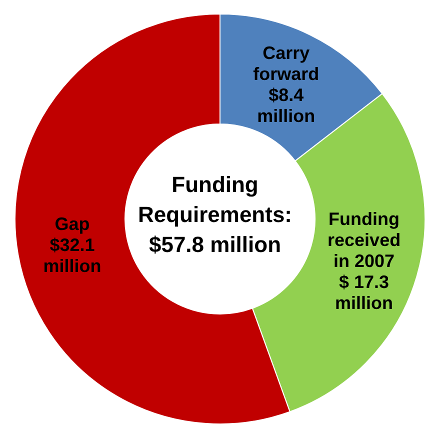  I want to click on data-label: $8.4 million, so click(286, 105).